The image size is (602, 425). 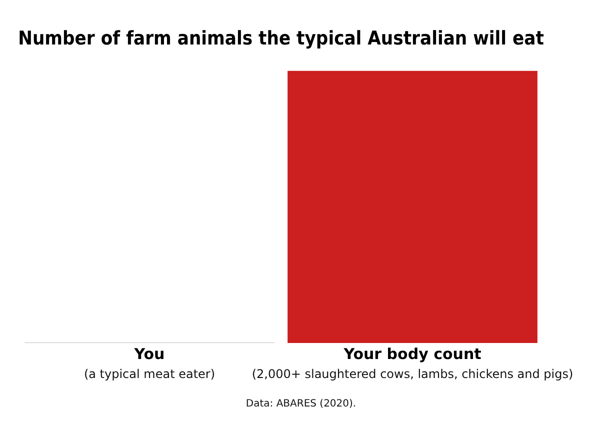 I want to click on text: (a typical meat eater), so click(x=150, y=374).